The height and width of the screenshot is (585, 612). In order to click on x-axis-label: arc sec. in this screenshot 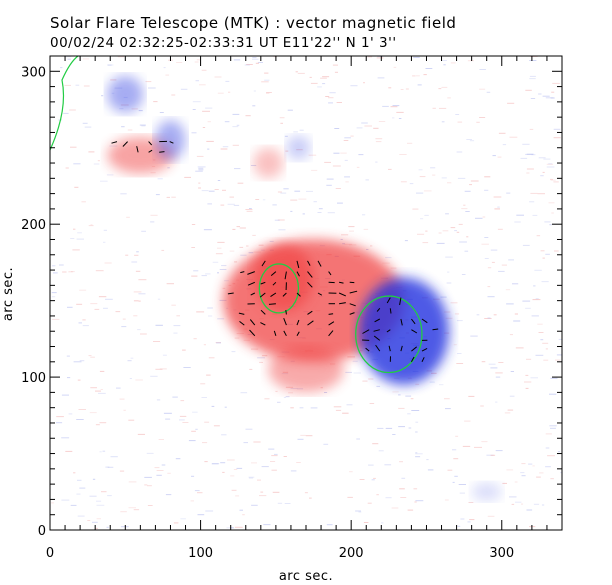, I will do `click(306, 576)`.